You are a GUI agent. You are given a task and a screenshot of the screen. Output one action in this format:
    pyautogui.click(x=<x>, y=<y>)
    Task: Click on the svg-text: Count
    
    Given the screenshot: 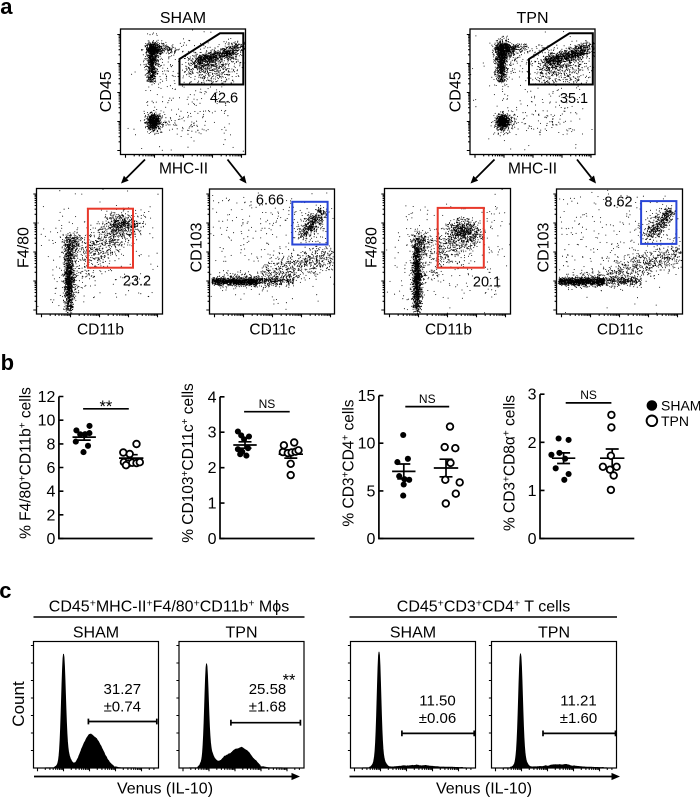 What is the action you would take?
    pyautogui.click(x=18, y=704)
    